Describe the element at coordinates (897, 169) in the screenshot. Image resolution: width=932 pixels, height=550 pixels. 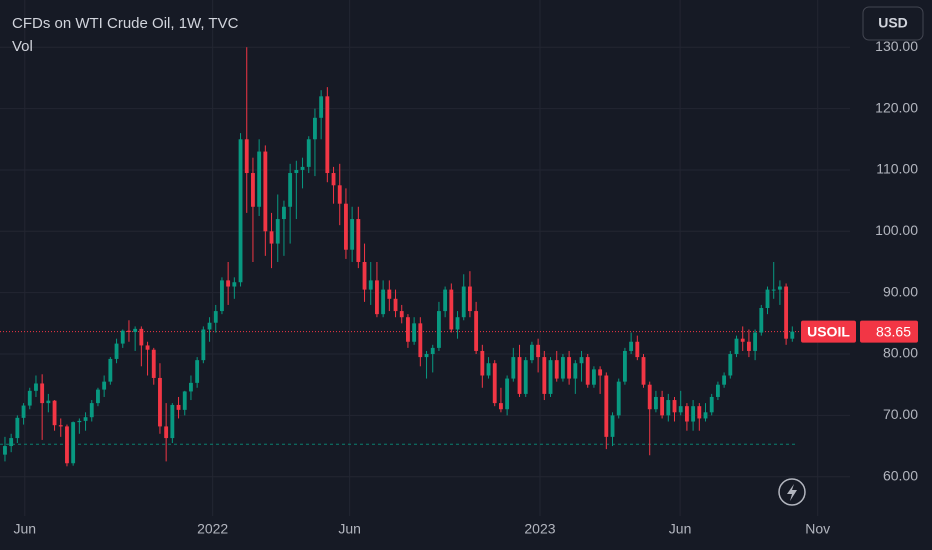
I see `y-tick-label: 110.00` at that location.